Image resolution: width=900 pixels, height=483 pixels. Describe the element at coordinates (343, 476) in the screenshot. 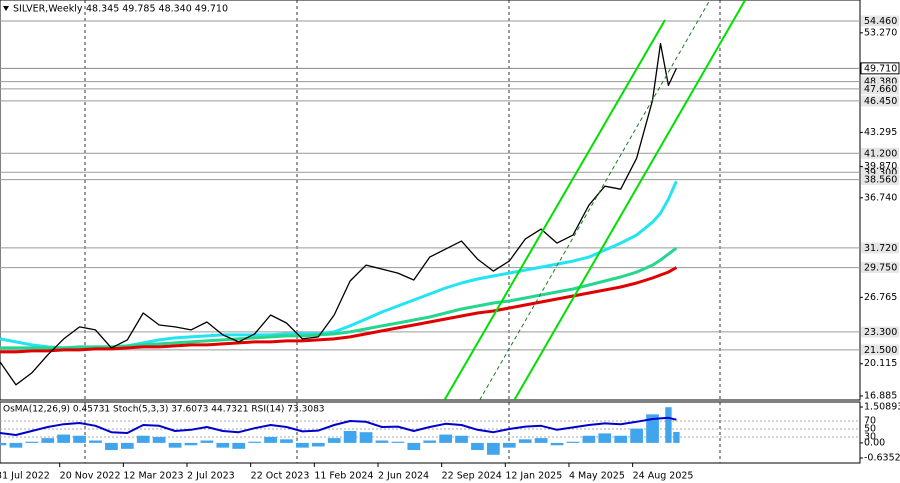

I see `x-tick-label: 11 Feb 2024` at that location.